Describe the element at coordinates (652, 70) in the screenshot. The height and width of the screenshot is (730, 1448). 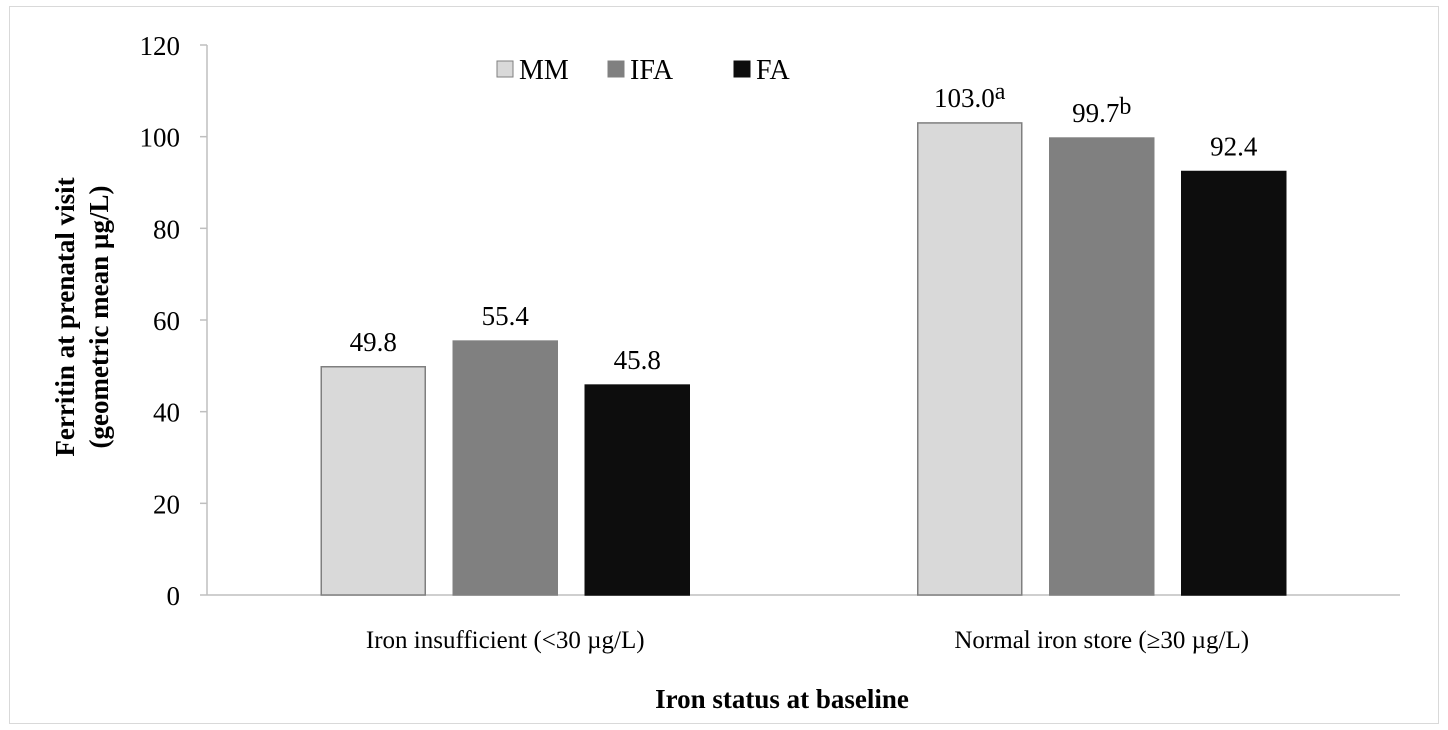
I see `legend-label-ifa: IFA` at that location.